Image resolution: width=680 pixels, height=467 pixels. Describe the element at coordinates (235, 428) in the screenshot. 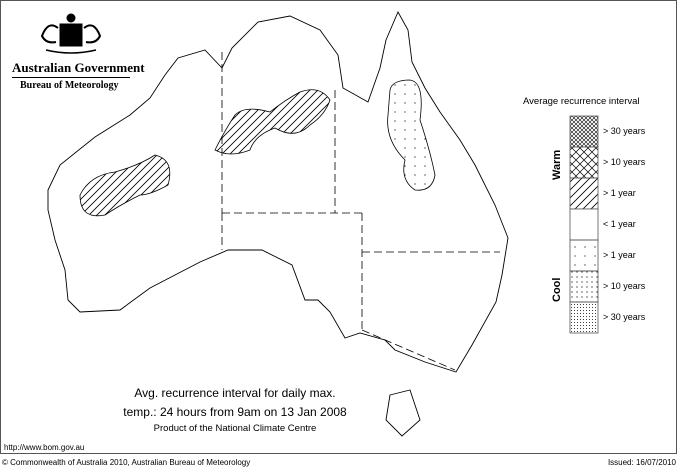

I see `map-credit: Product of the National Climate Centre` at that location.